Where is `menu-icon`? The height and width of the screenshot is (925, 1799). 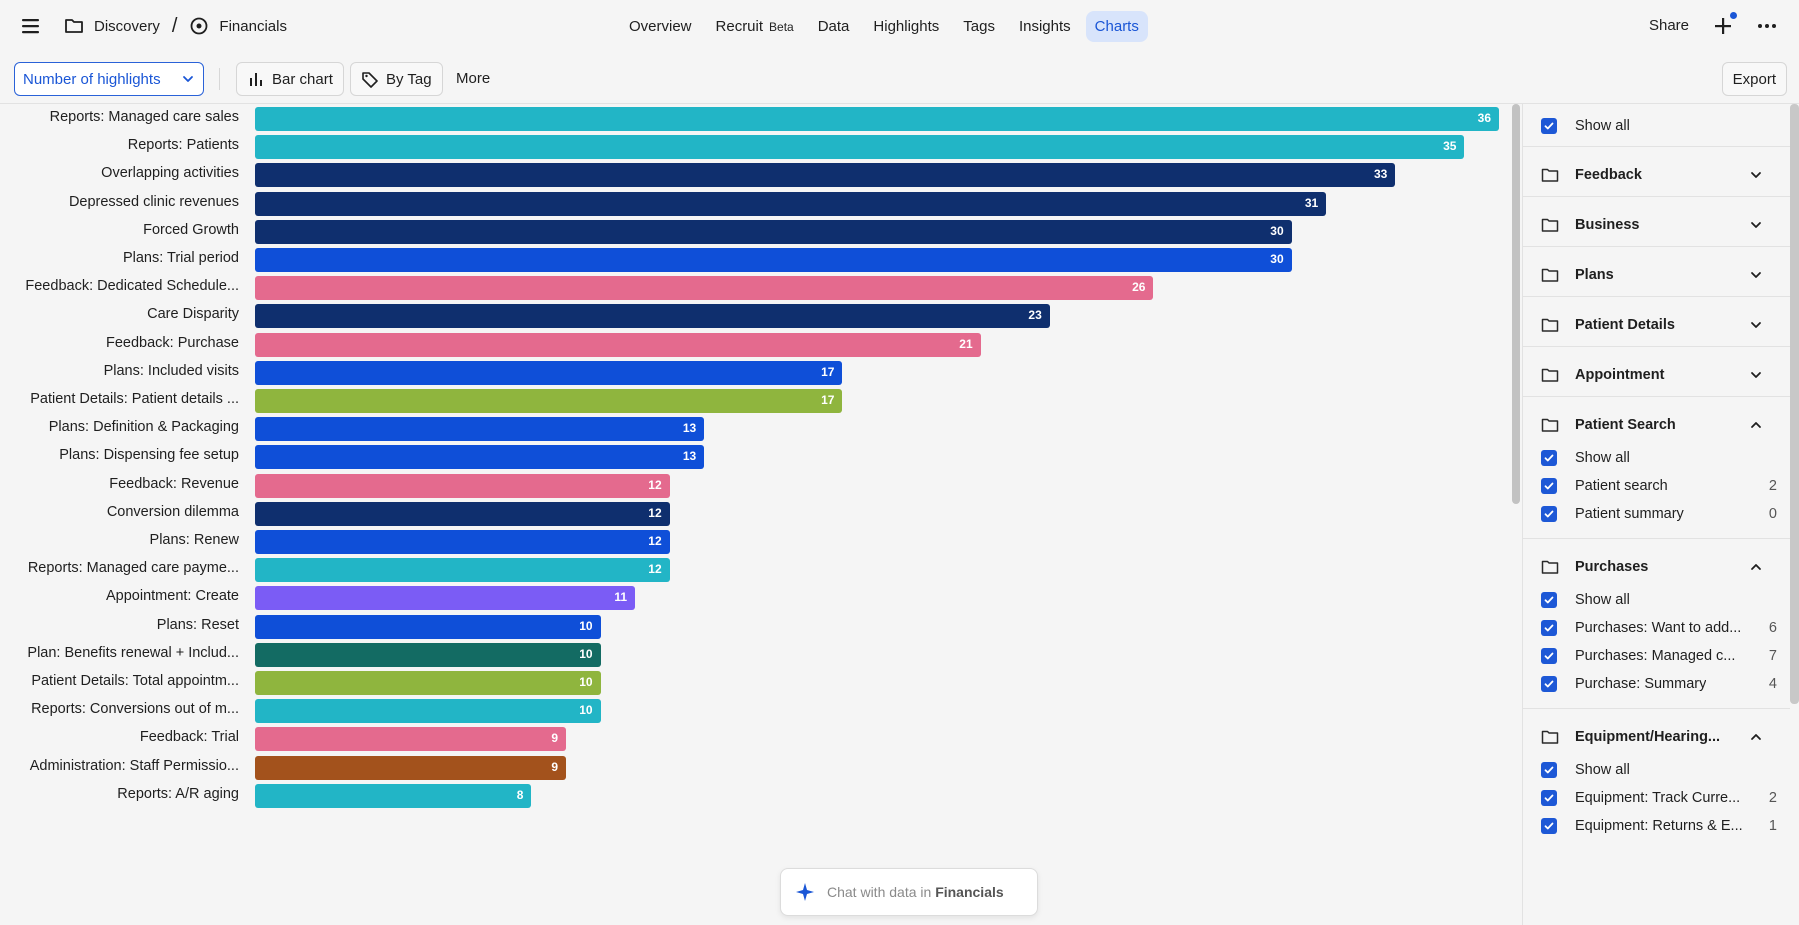 menu-icon is located at coordinates (31, 26).